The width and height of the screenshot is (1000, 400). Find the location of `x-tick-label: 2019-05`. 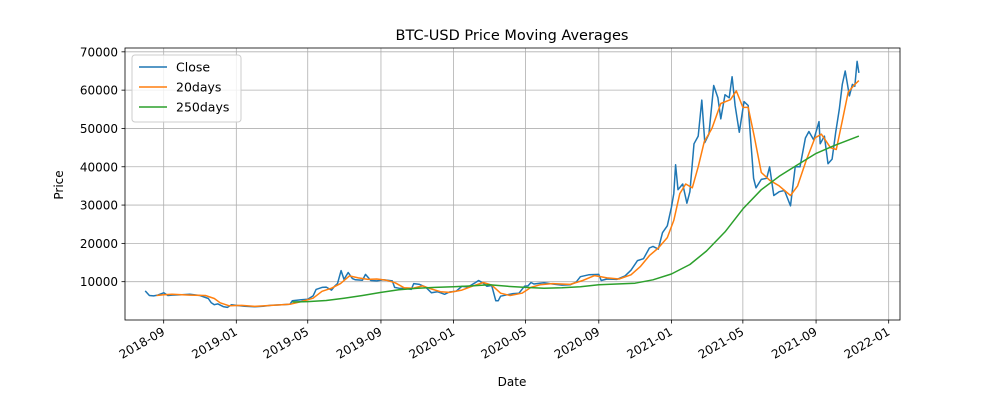

x-tick-label: 2019-05 is located at coordinates (286, 342).